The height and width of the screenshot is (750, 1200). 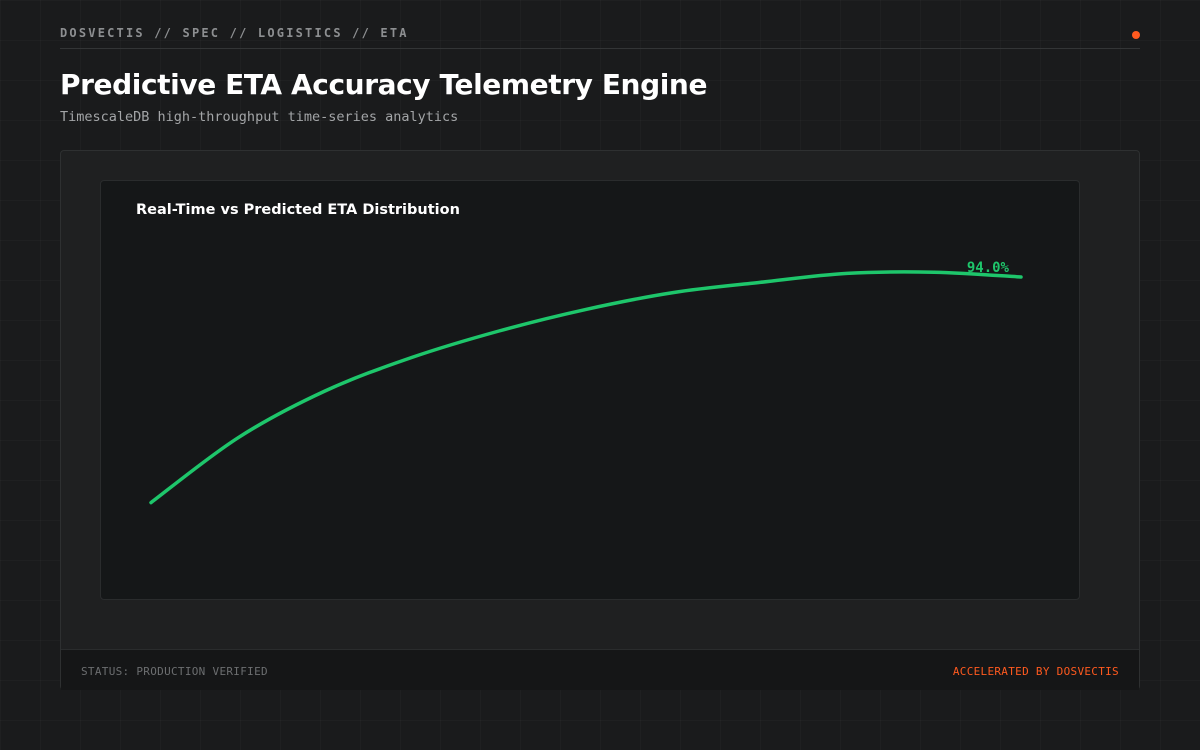 What do you see at coordinates (600, 37) in the screenshot?
I see `top-bar: DOSVECTIS // SPEC // LOGISTICS // ETA` at bounding box center [600, 37].